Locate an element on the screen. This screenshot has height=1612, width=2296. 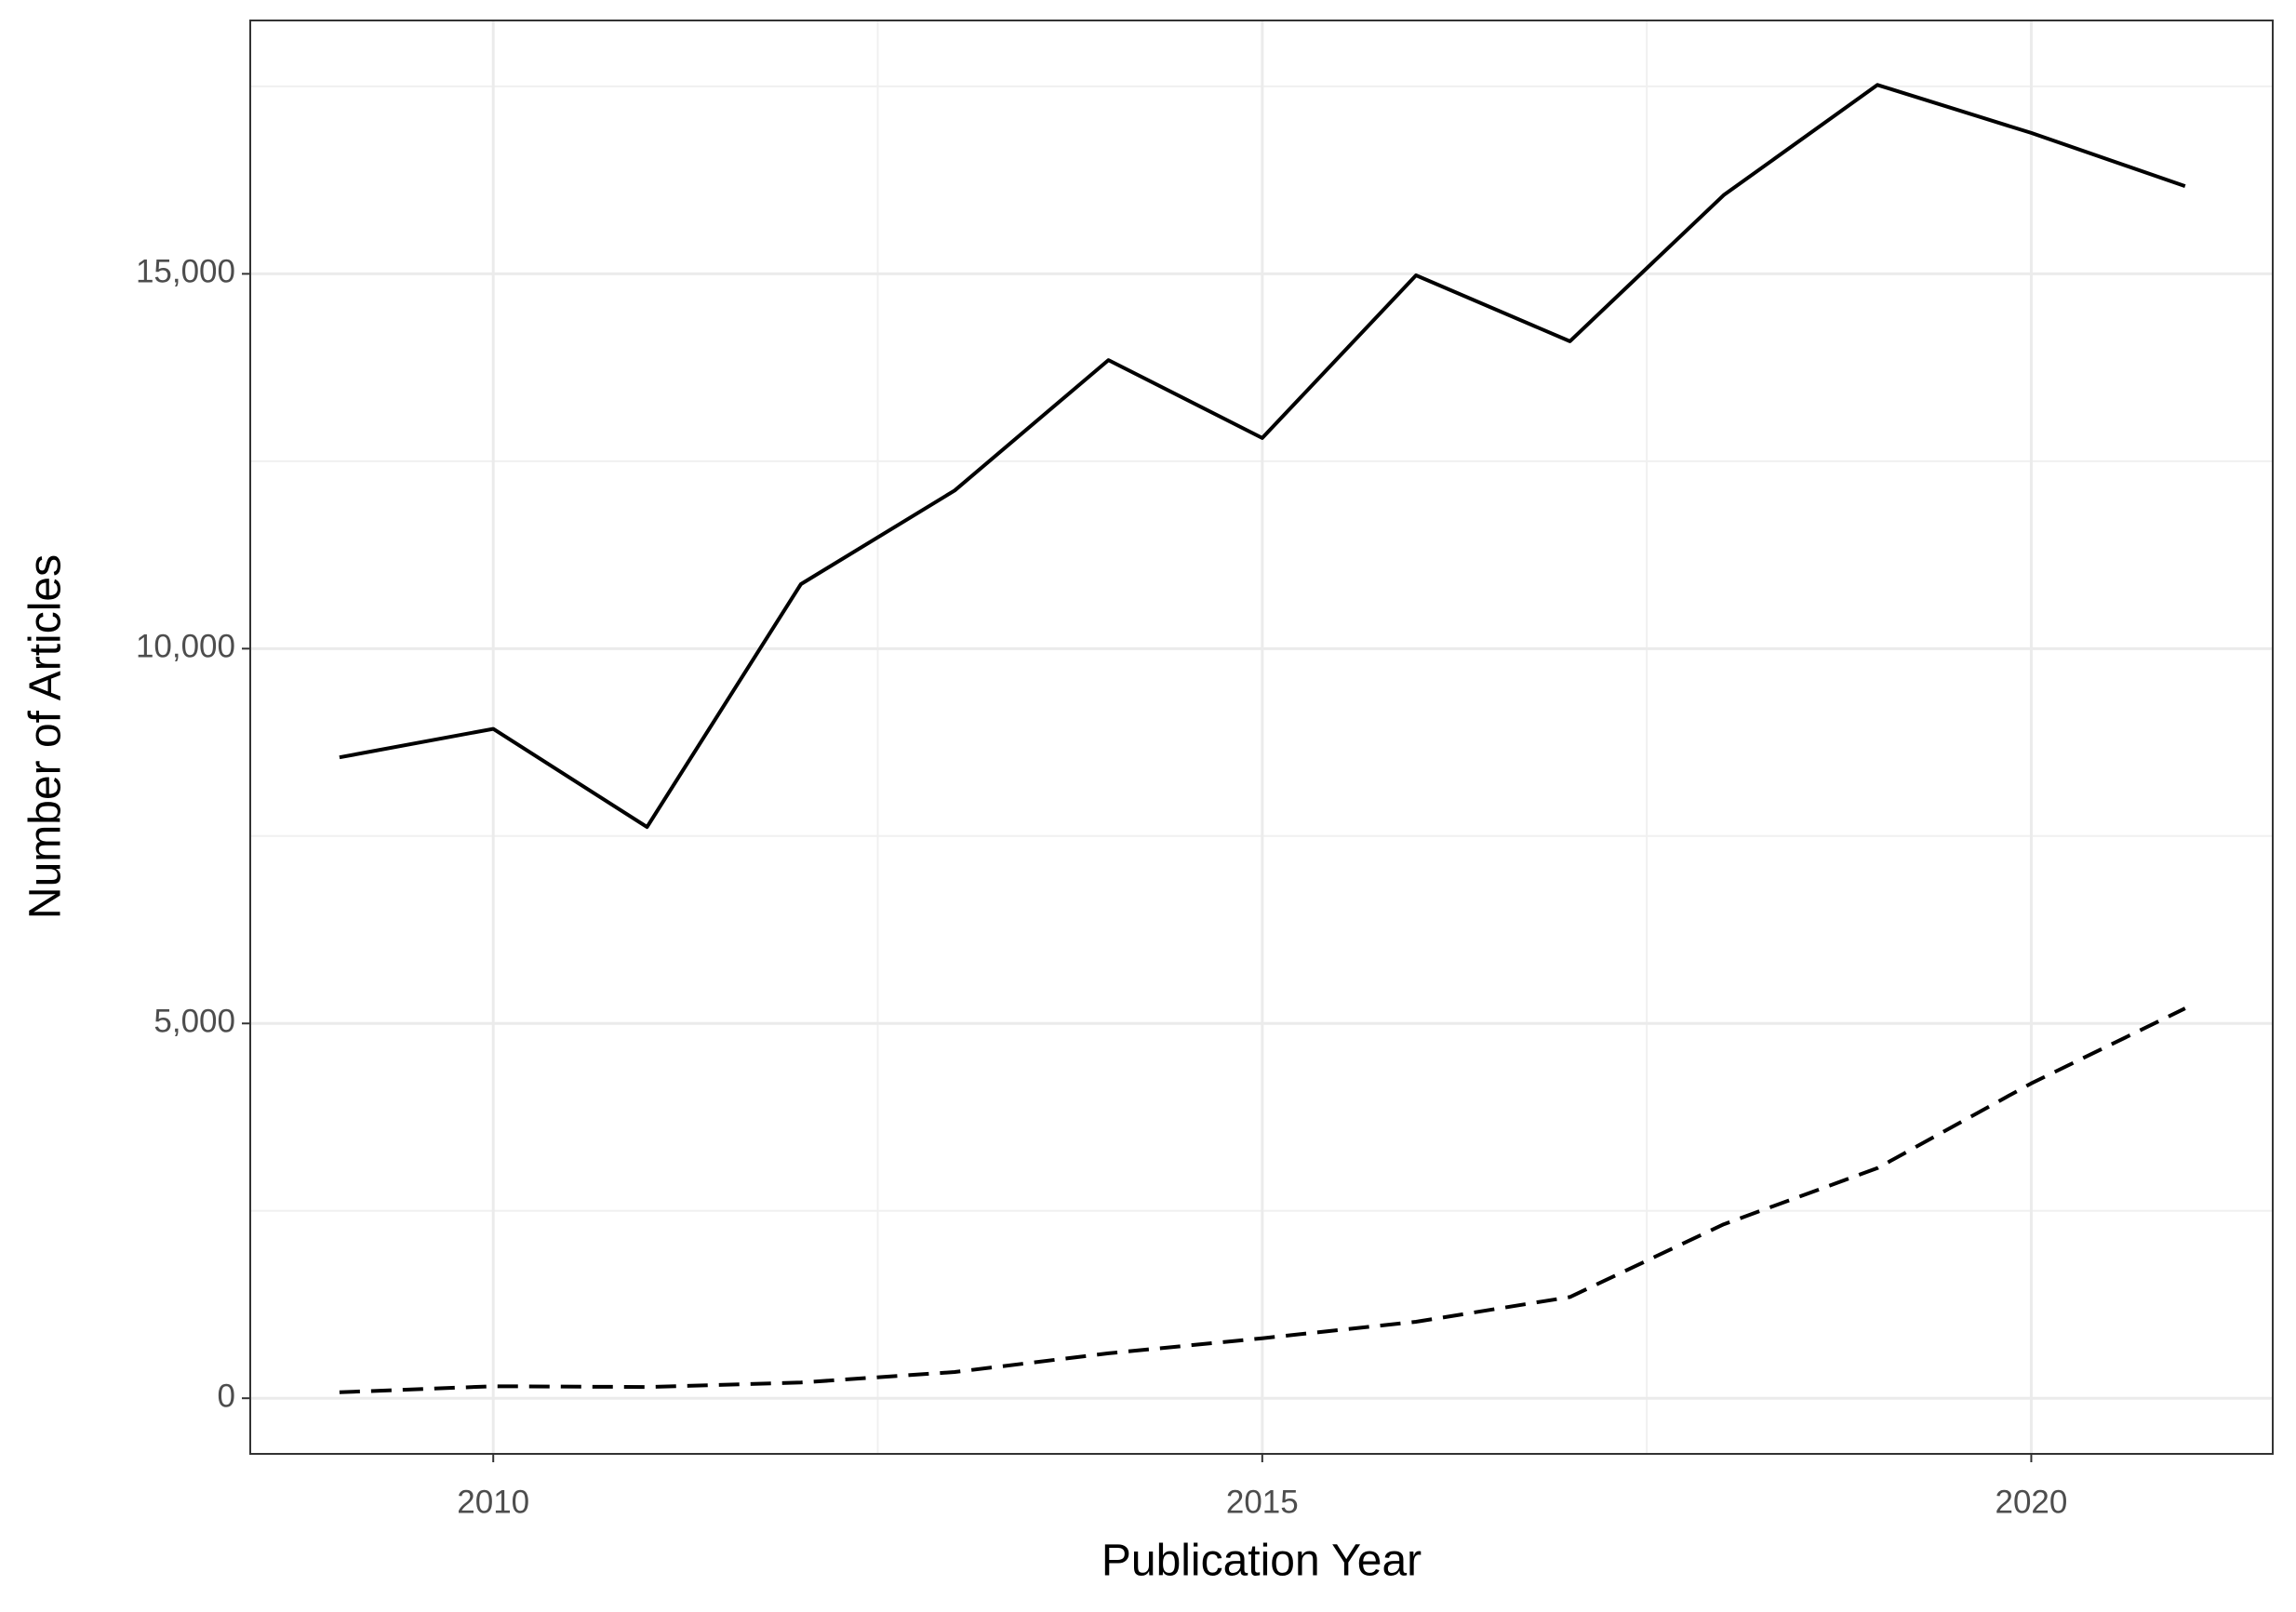
x-tick-label: 2020 is located at coordinates (2032, 1502).